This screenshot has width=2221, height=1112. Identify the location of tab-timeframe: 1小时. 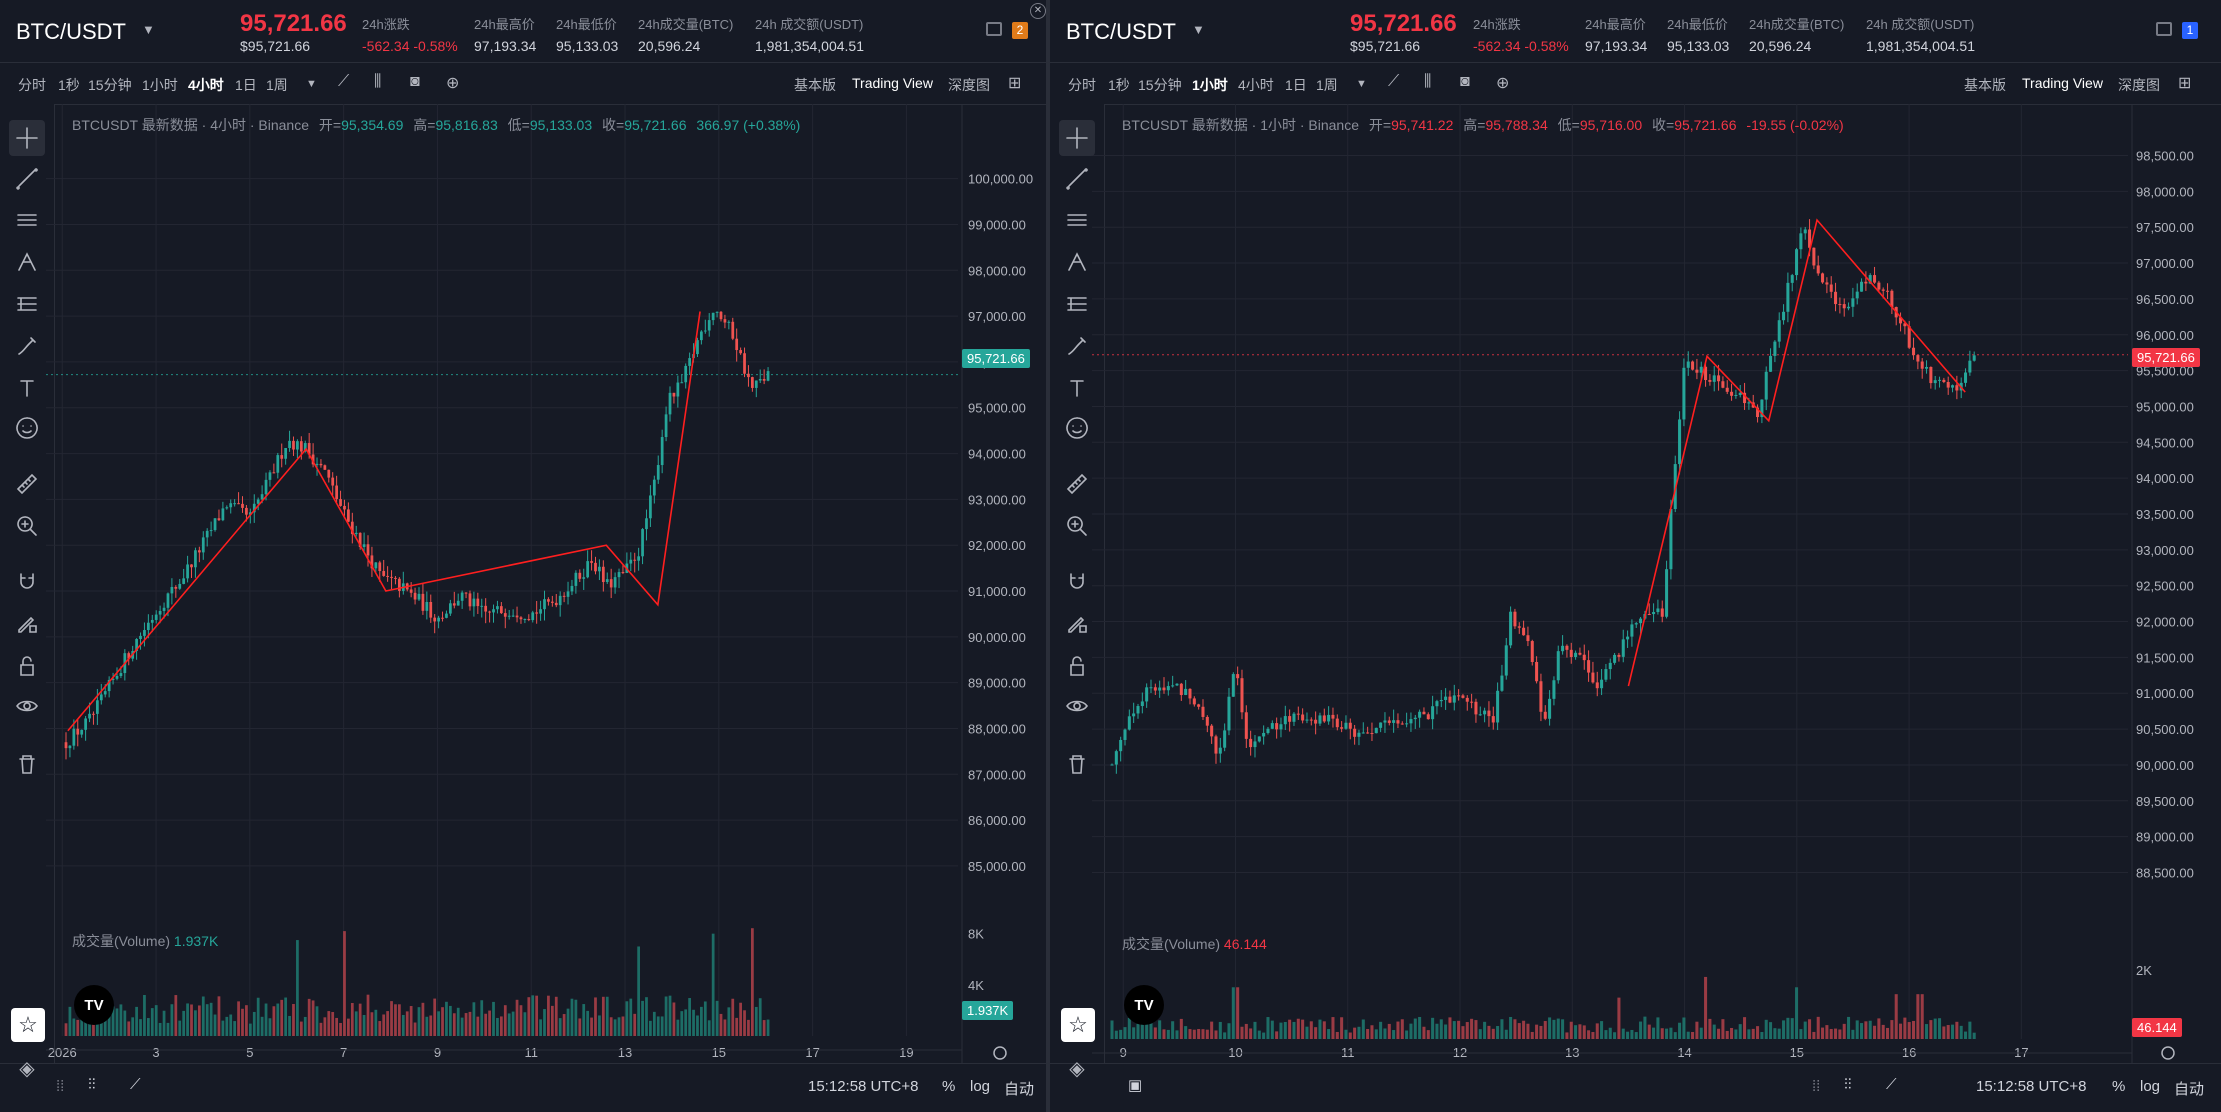
(160, 85).